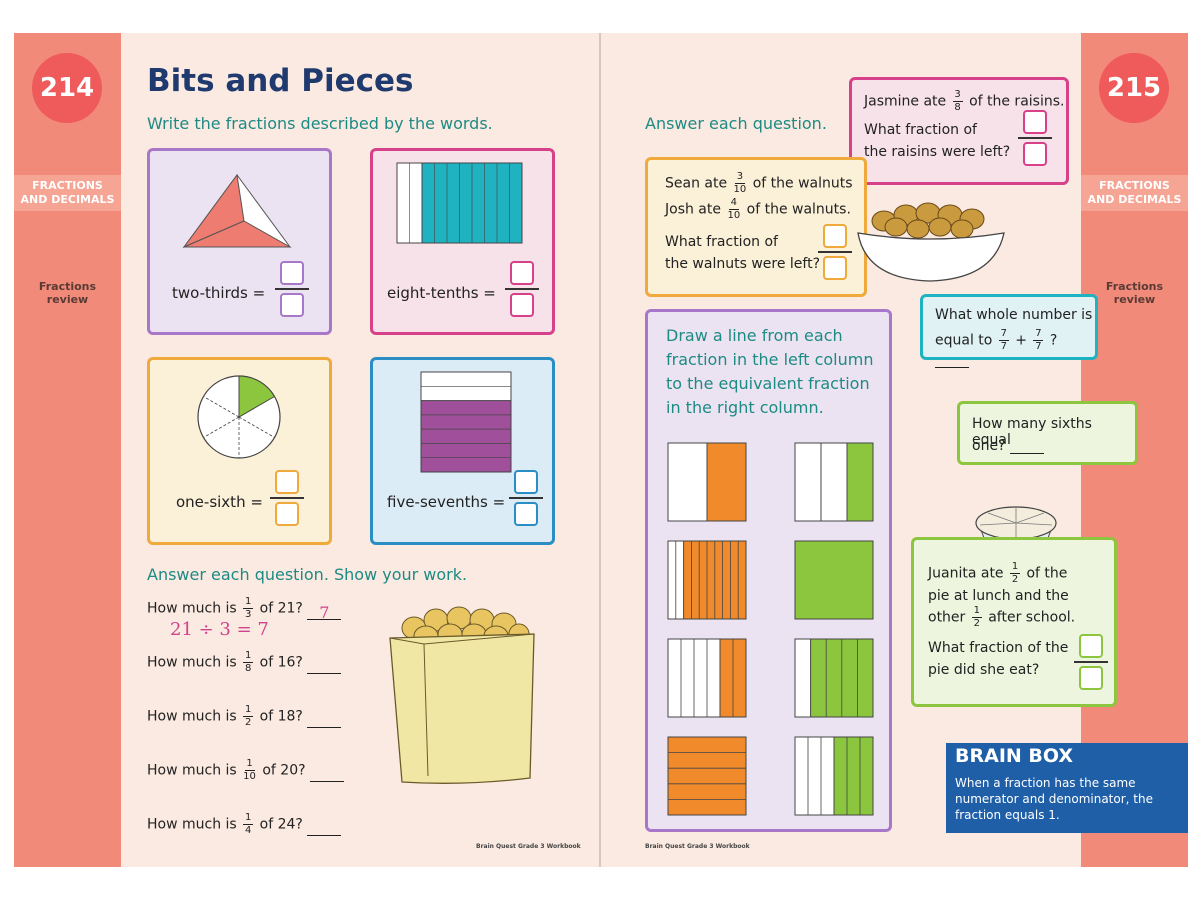  Describe the element at coordinates (280, 81) in the screenshot. I see `page-title: Bits and Pieces` at that location.